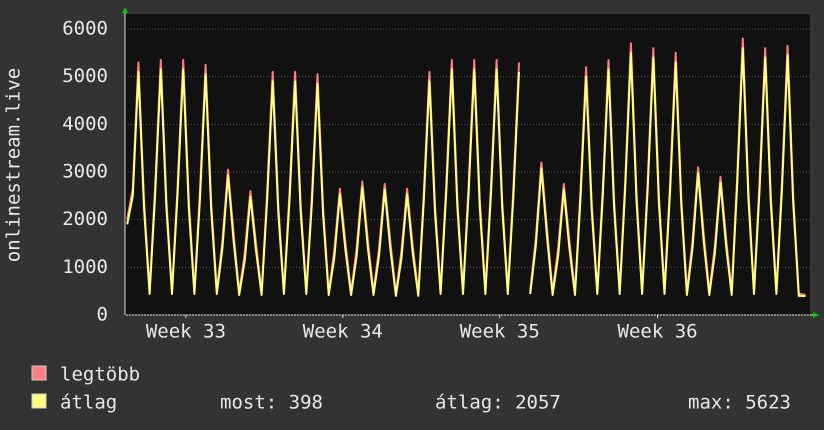 Image resolution: width=824 pixels, height=430 pixels. Describe the element at coordinates (271, 403) in the screenshot. I see `stat-text: most: 398` at that location.